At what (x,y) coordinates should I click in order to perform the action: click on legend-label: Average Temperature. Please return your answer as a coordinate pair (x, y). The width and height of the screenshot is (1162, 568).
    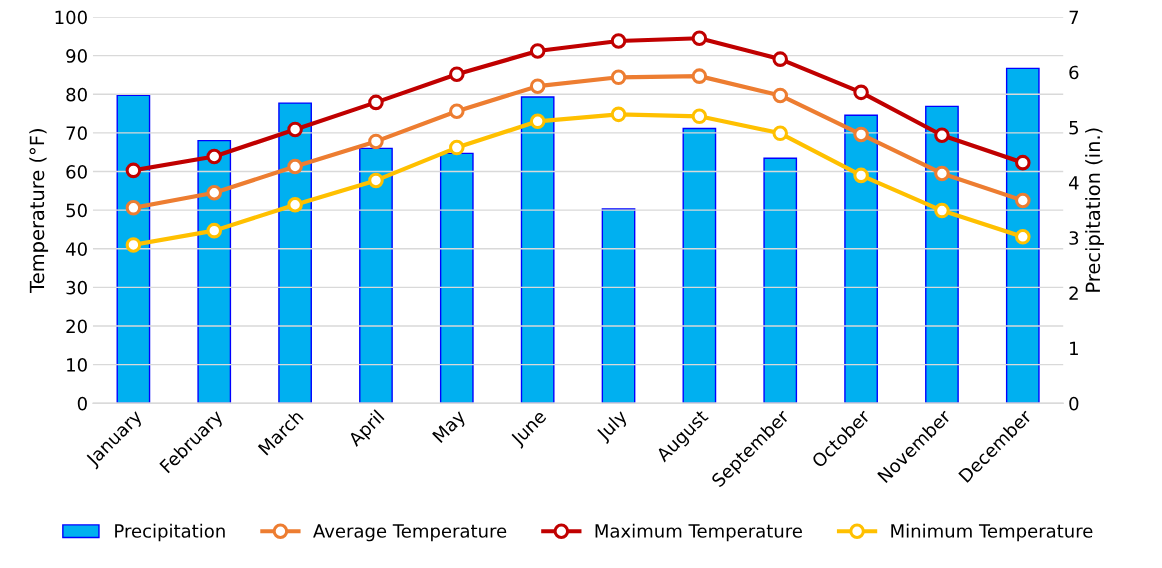
    Looking at the image, I should click on (410, 533).